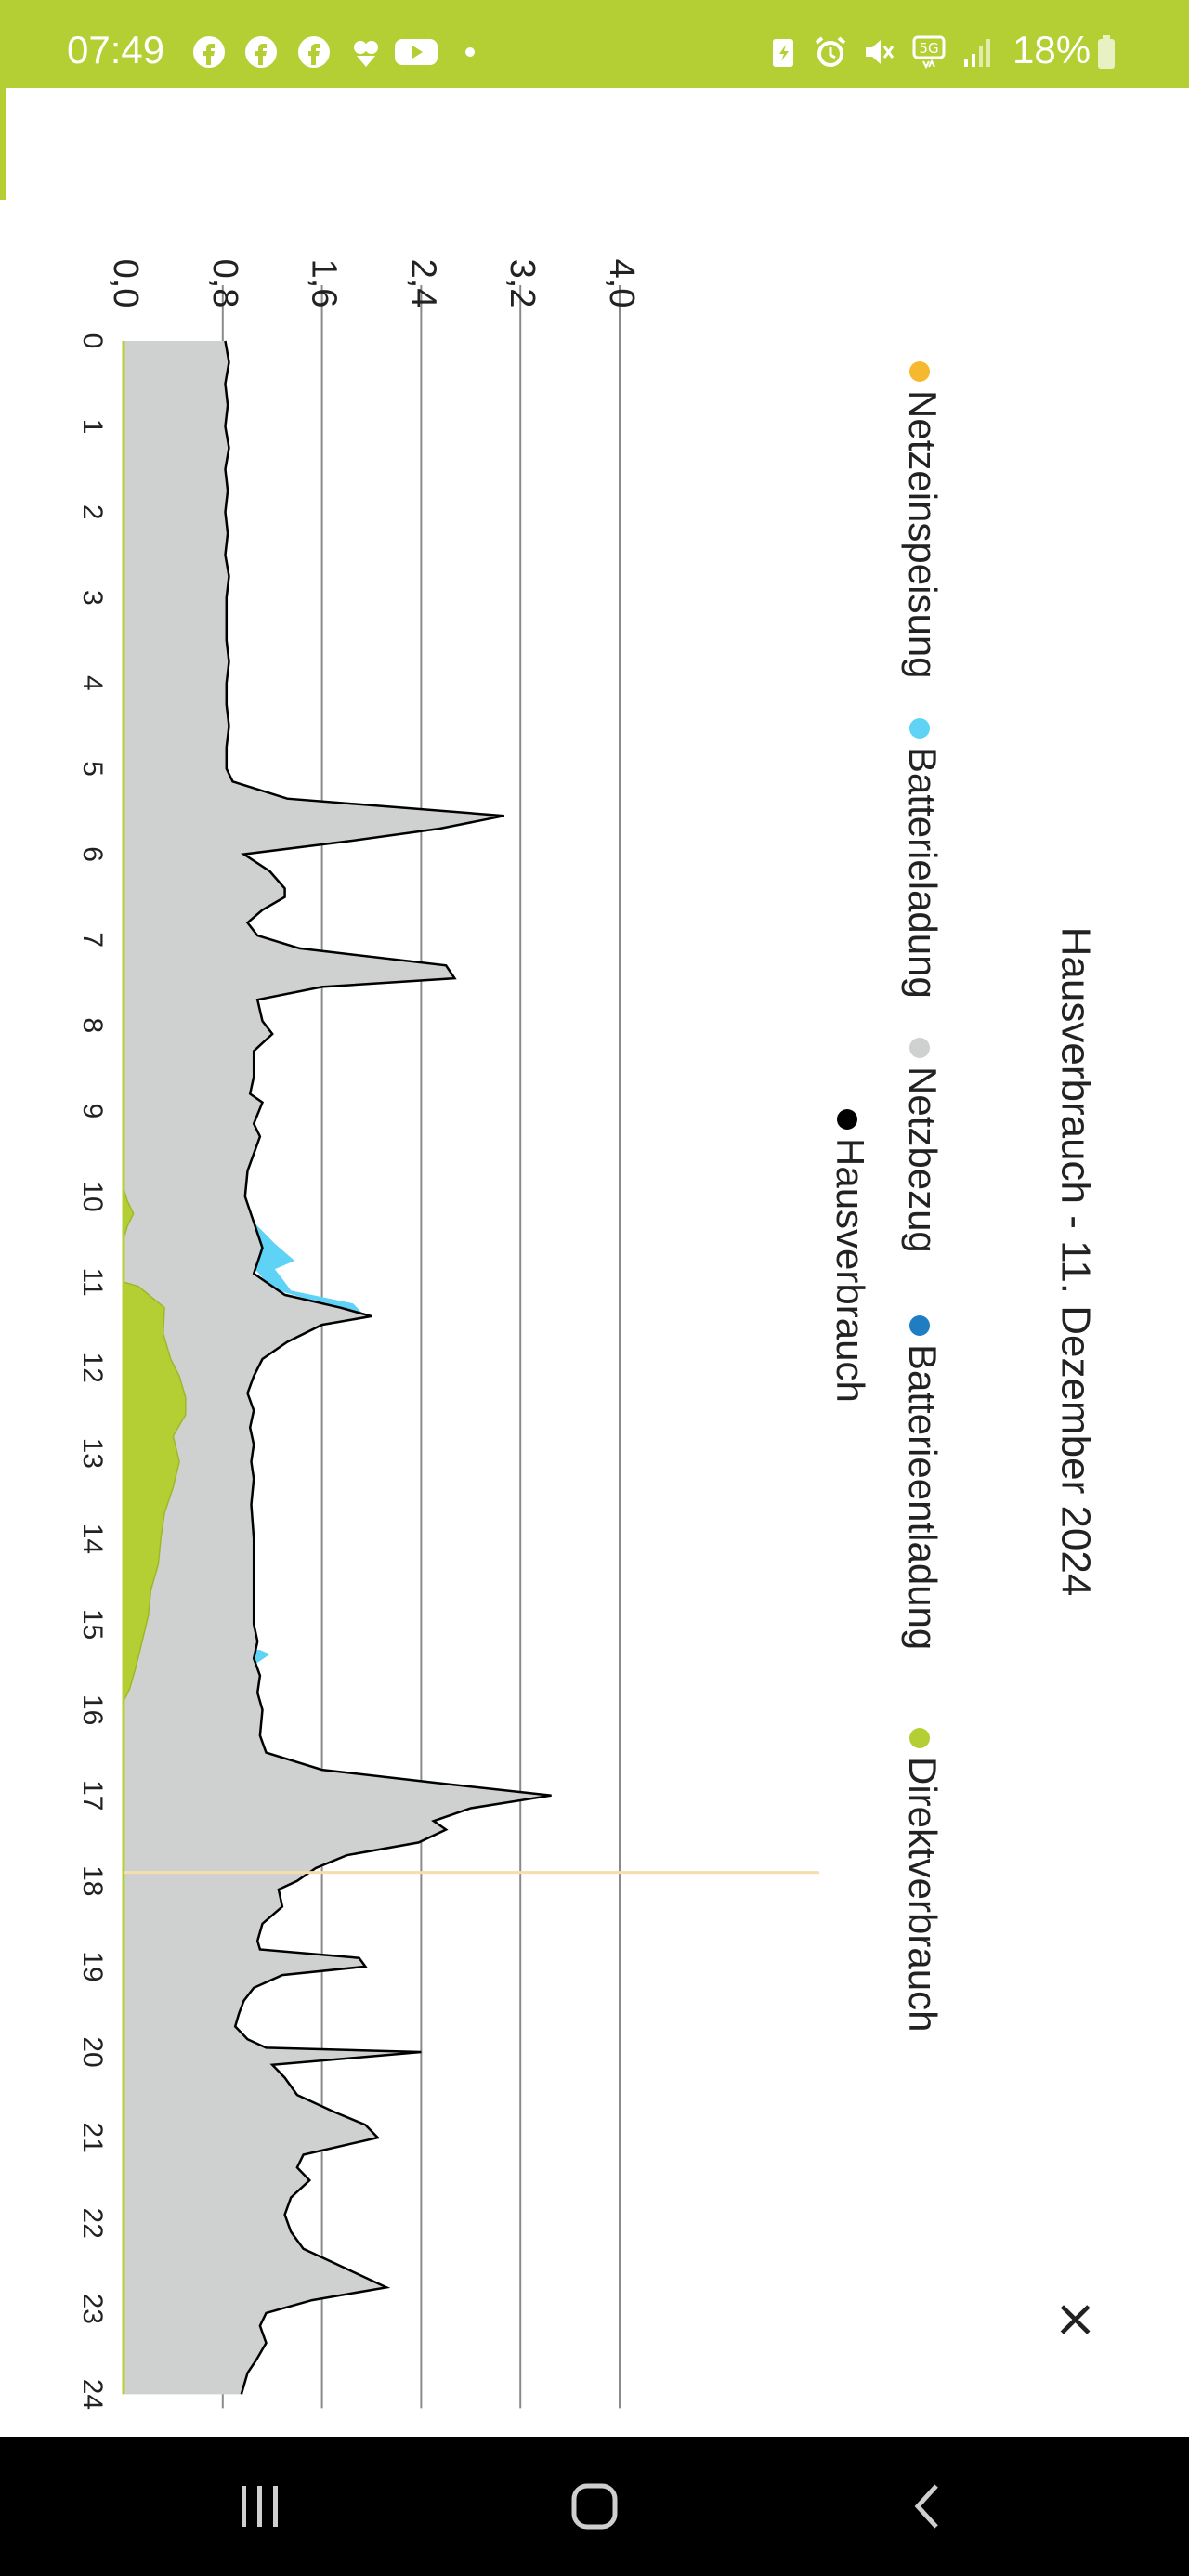 This screenshot has height=2576, width=1189. Describe the element at coordinates (224, 283) in the screenshot. I see `y-tick-label: 0,8` at that location.